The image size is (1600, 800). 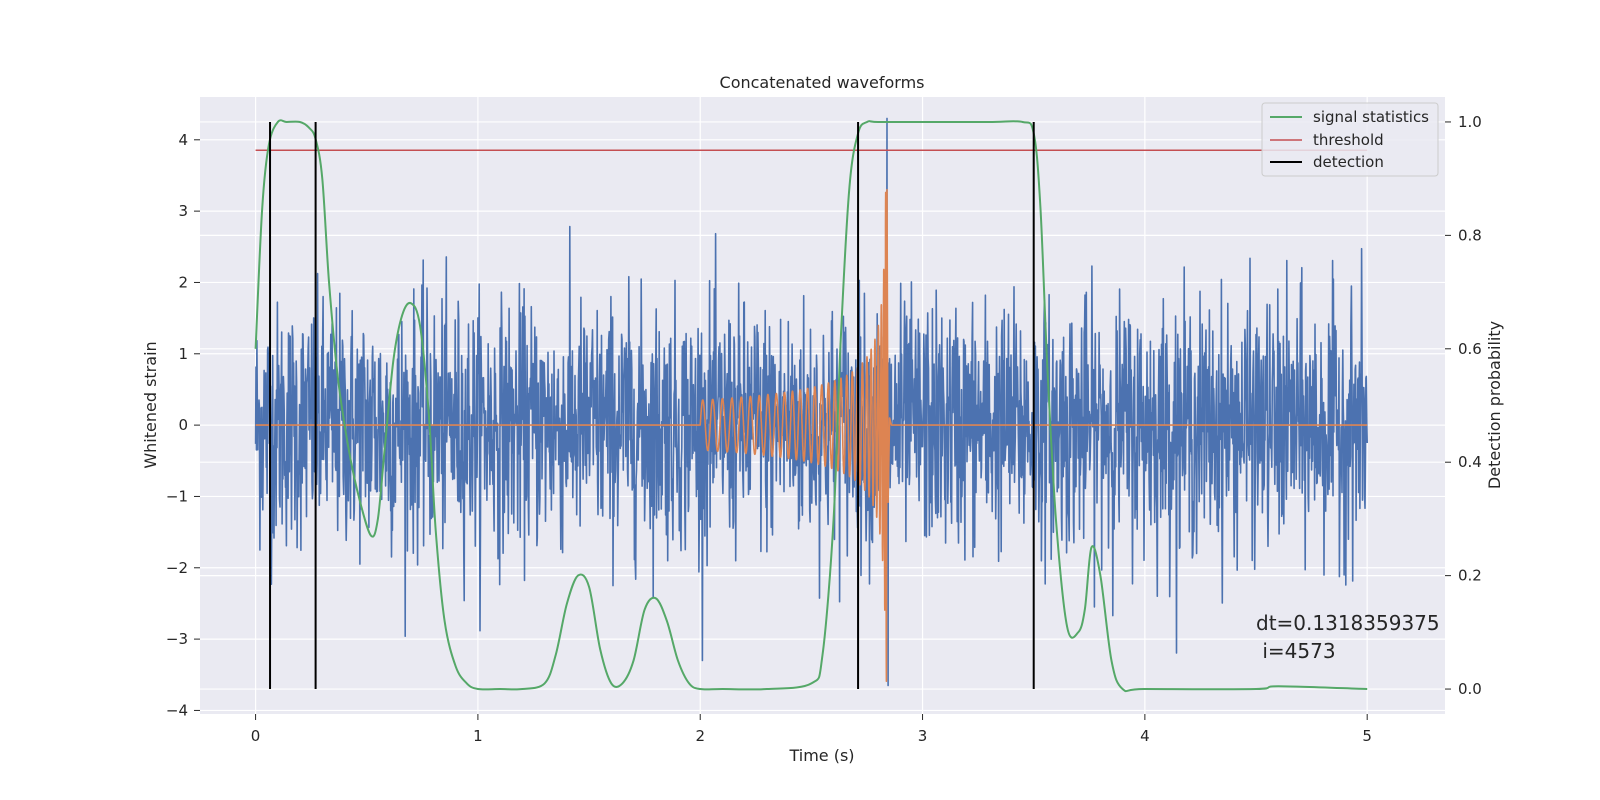 I want to click on x-tick-label: 3, so click(x=923, y=736).